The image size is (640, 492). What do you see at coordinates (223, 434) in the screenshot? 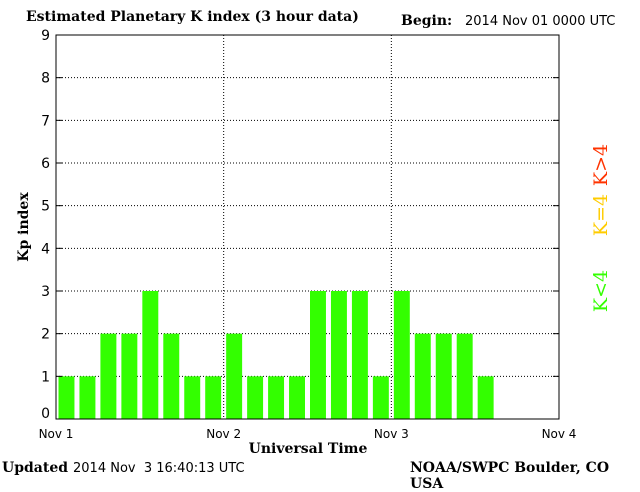
I see `x-tick-label: Nov 2` at bounding box center [223, 434].